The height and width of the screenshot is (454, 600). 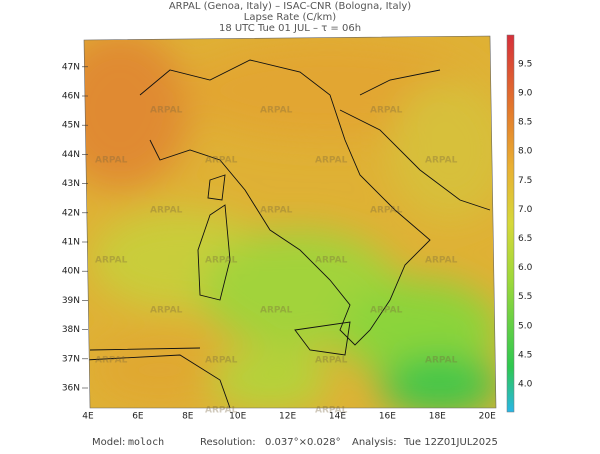 What do you see at coordinates (525, 326) in the screenshot?
I see `colorbar-label: 5.0` at bounding box center [525, 326].